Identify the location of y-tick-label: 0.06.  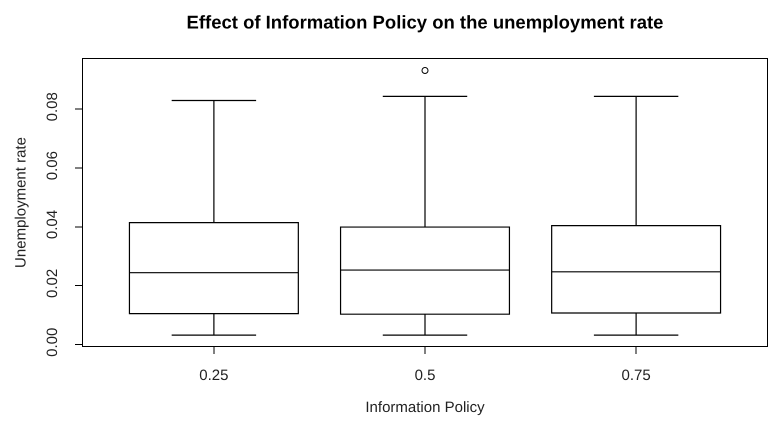
(52, 165).